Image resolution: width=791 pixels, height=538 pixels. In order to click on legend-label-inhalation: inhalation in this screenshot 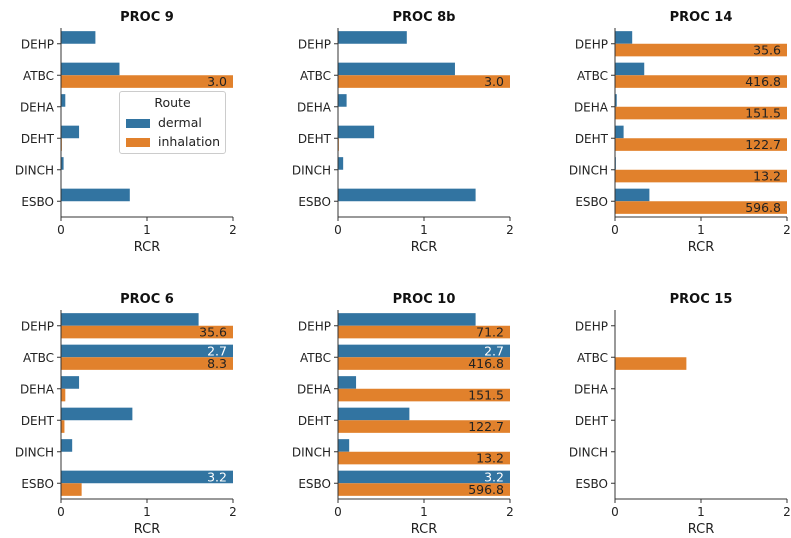, I will do `click(189, 141)`.